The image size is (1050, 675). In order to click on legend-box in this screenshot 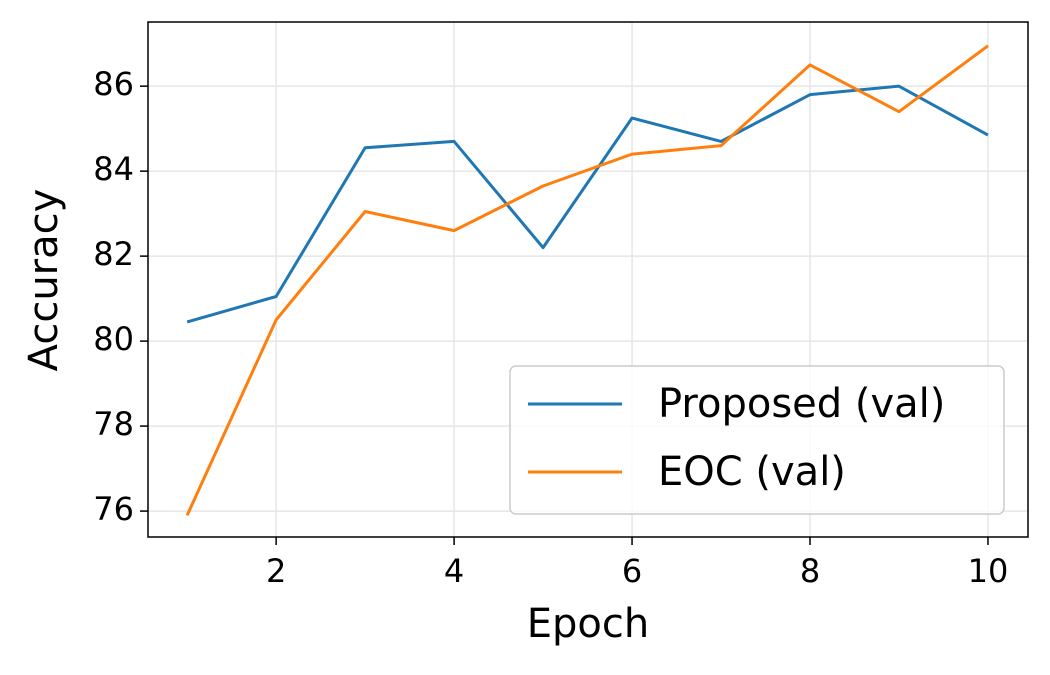, I will do `click(757, 440)`.